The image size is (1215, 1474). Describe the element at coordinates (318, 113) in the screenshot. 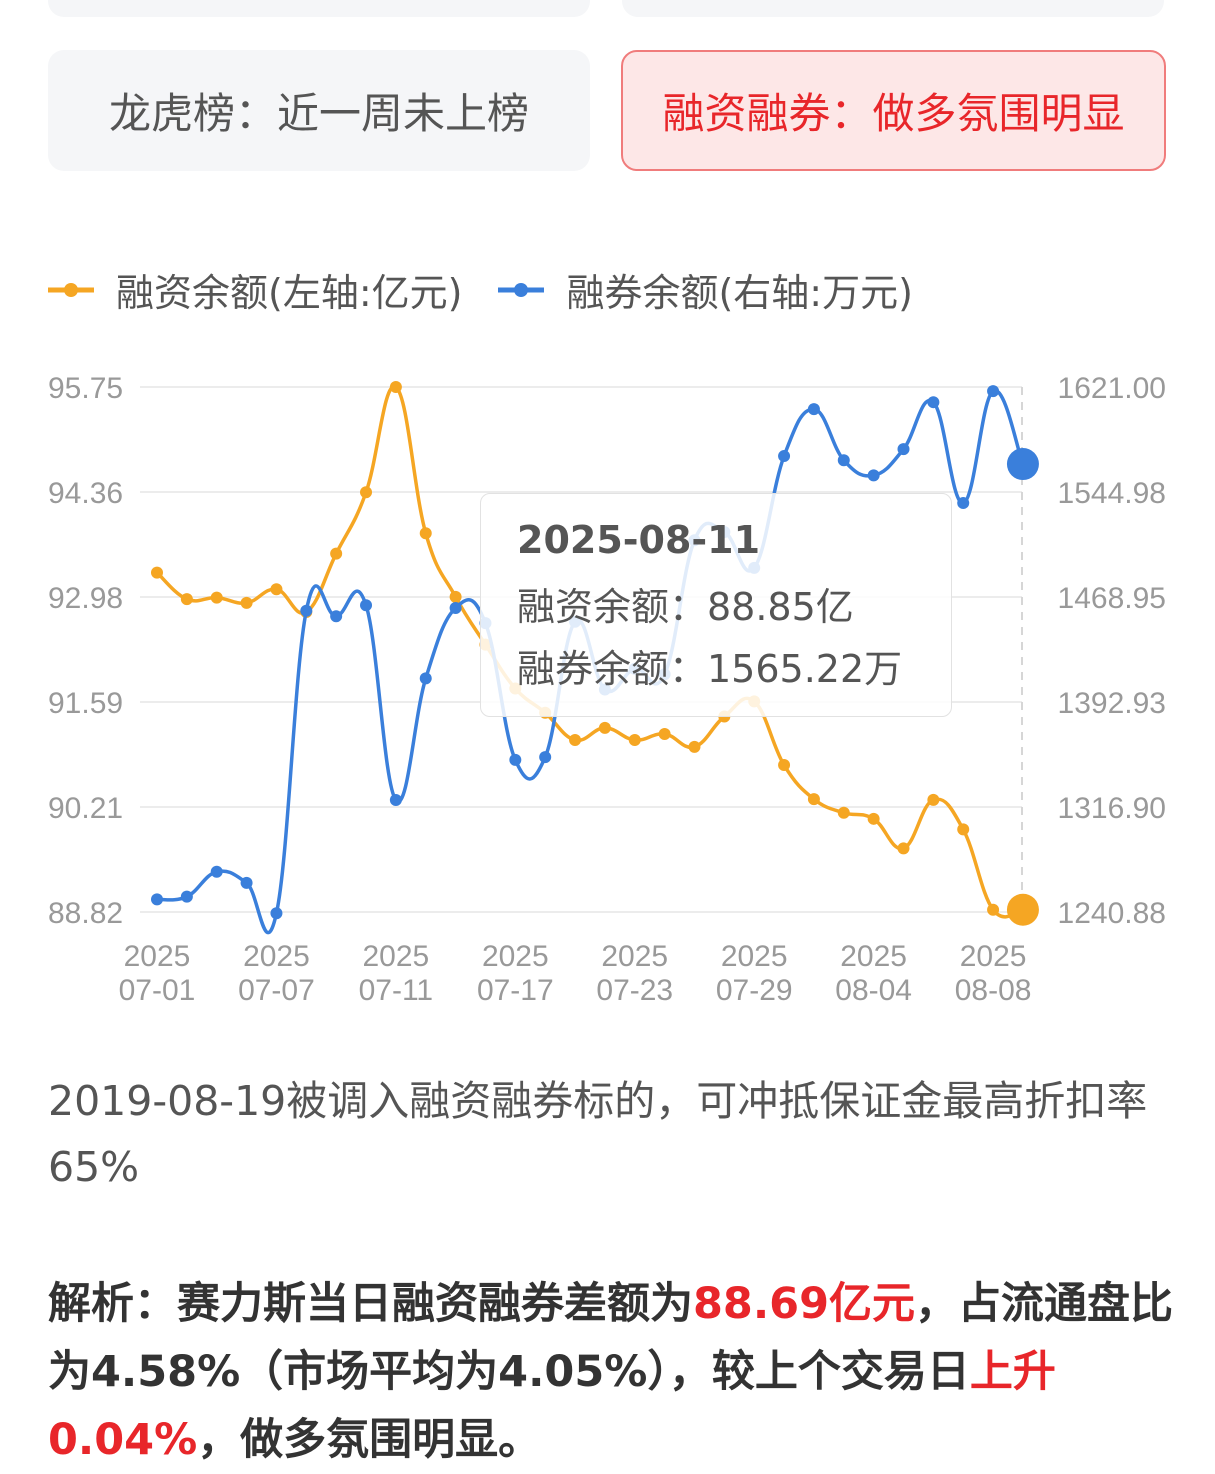

I see `dragon-tiger-text: 龙虎榜：近一周未上榜` at that location.